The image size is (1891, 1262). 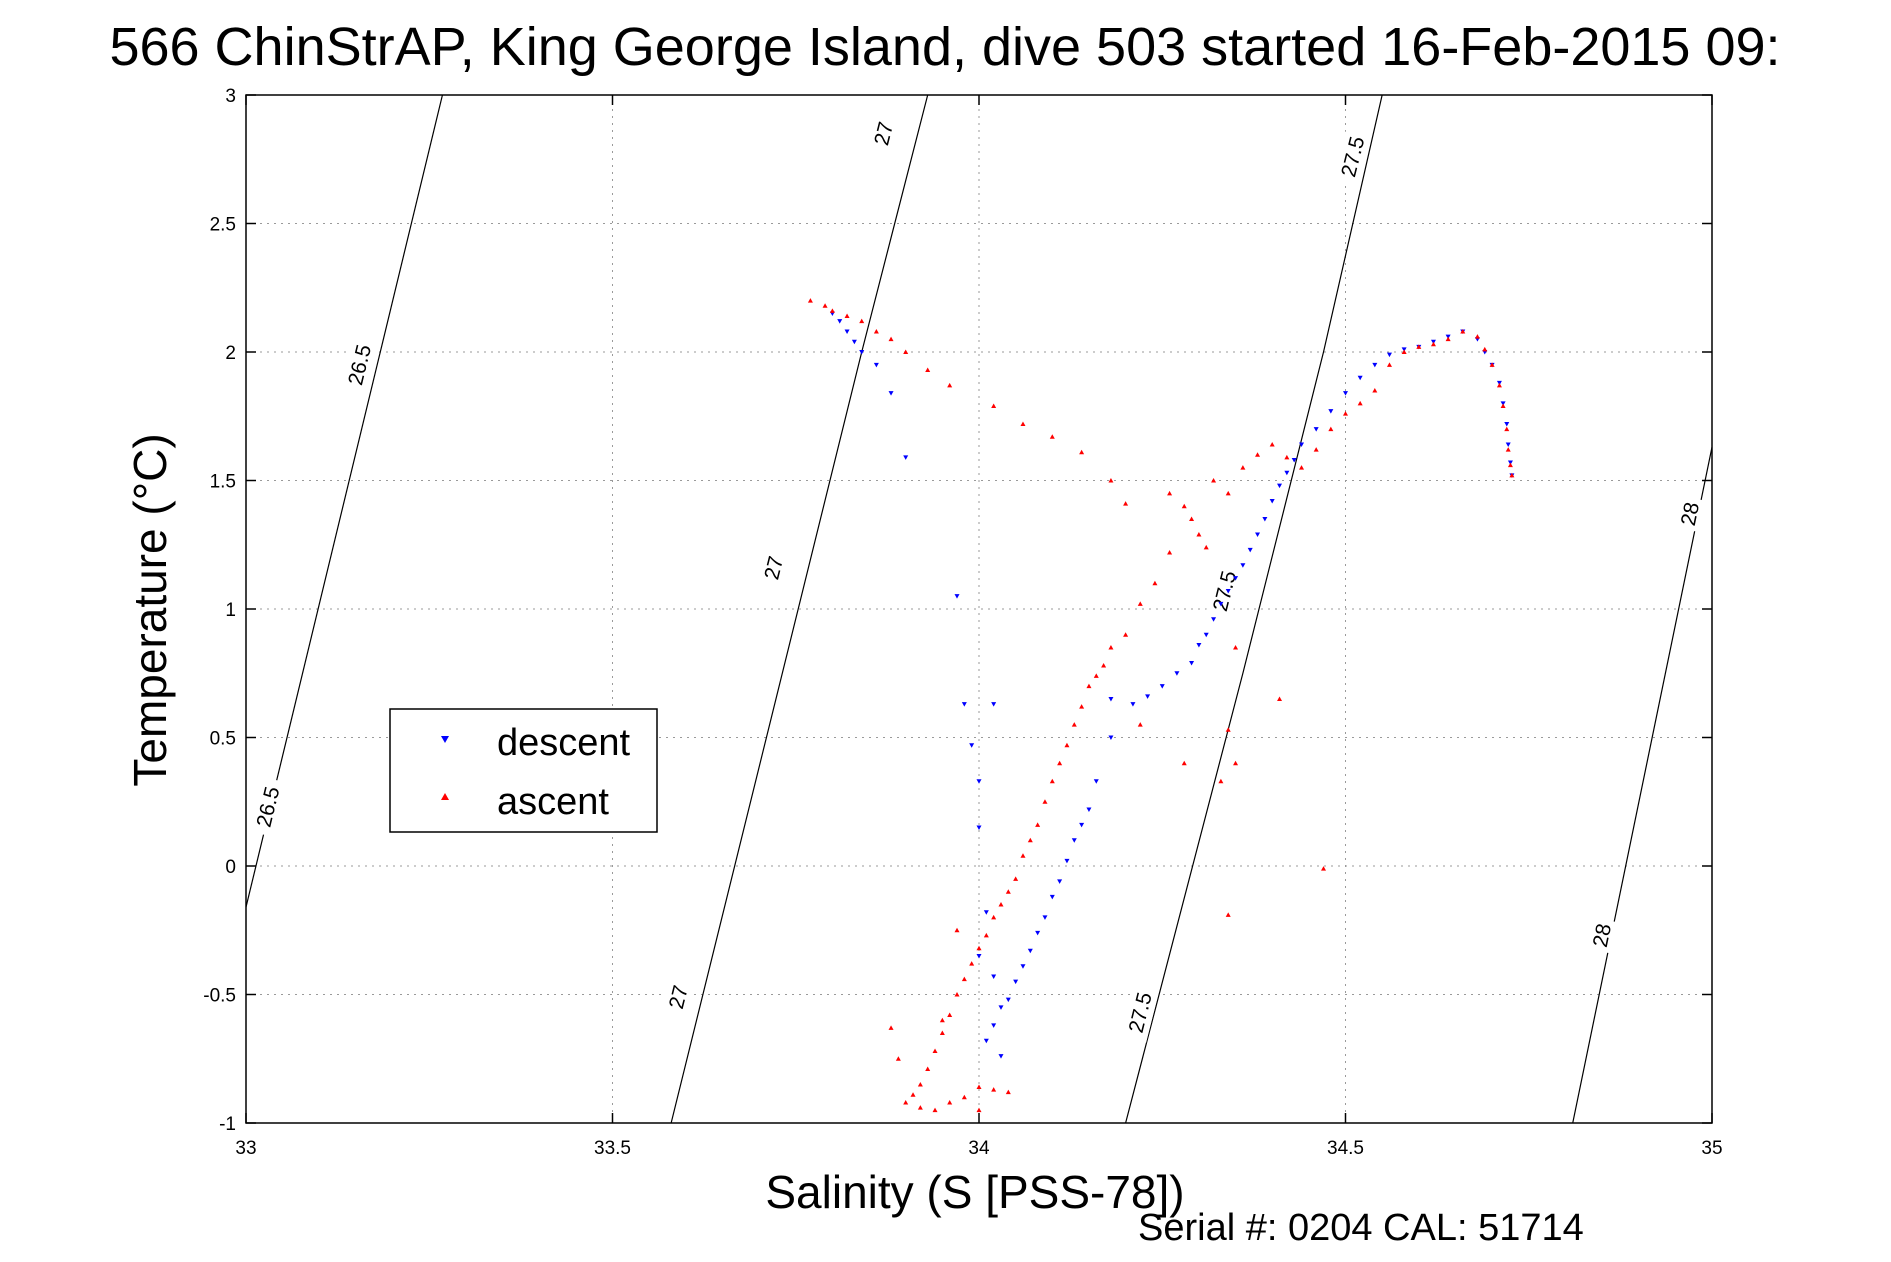 I want to click on contour-label: 26.5, so click(x=360, y=364).